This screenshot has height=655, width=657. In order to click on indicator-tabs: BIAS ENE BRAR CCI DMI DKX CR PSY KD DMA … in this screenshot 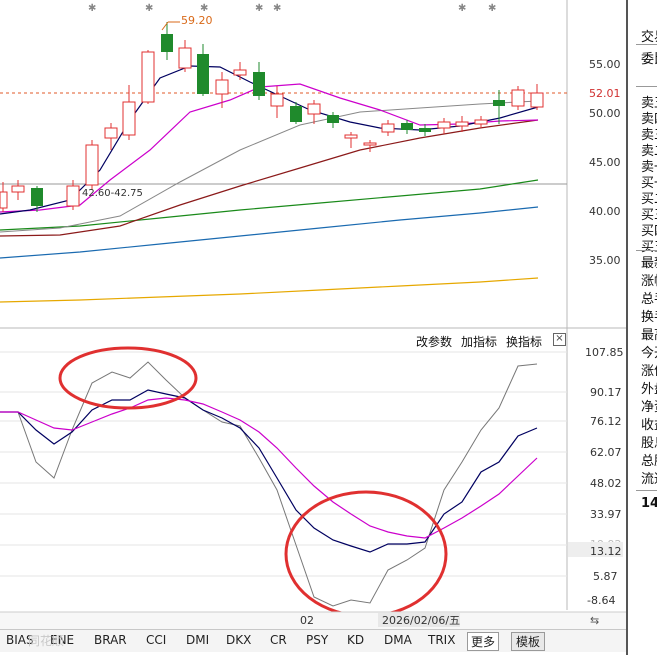, I will do `click(313, 640)`.